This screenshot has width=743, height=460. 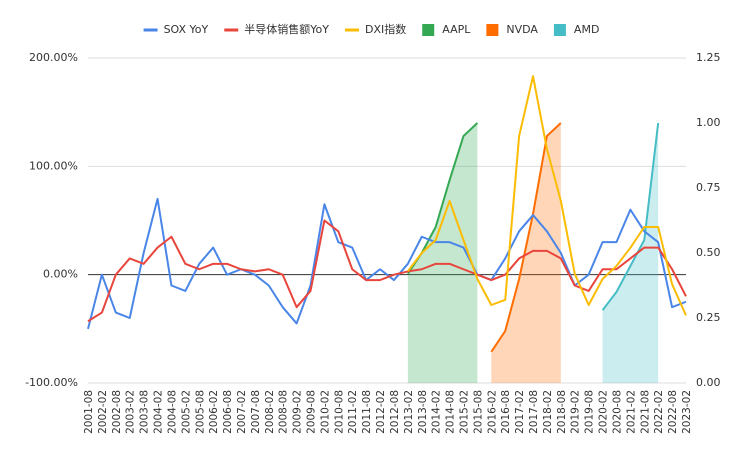 I want to click on x-tick-label: 2015-08, so click(x=478, y=412).